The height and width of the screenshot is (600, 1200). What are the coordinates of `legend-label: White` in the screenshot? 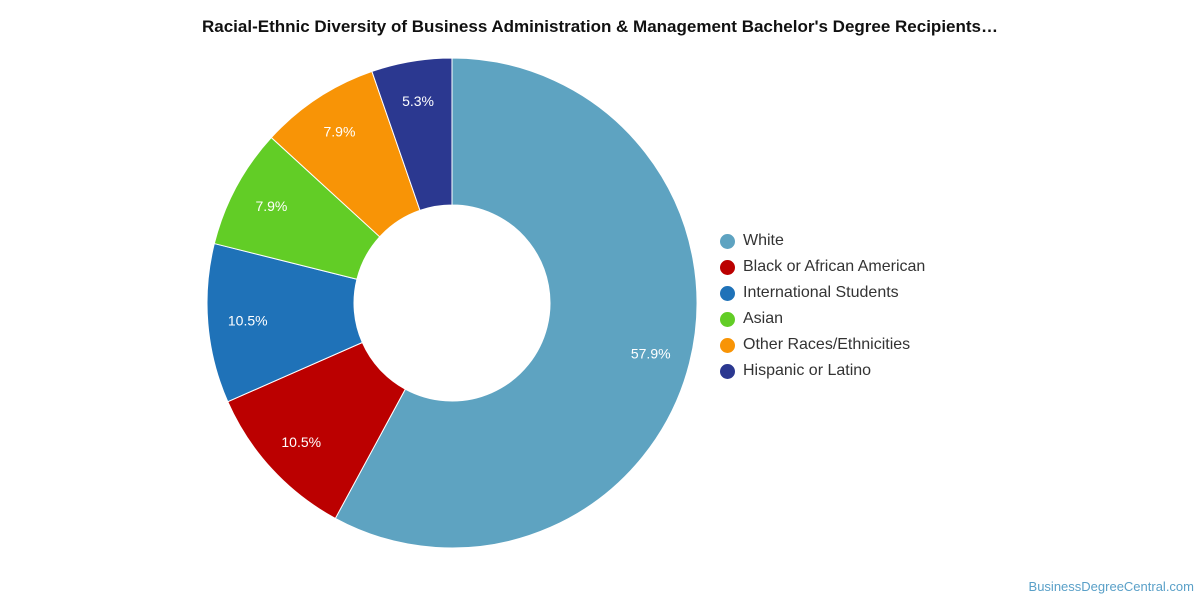 It's located at (763, 240).